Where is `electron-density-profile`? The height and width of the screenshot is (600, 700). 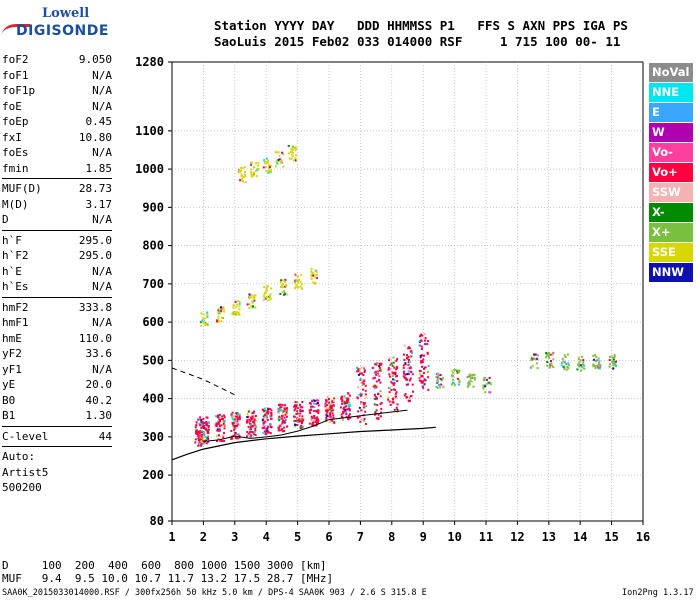 electron-density-profile is located at coordinates (303, 443).